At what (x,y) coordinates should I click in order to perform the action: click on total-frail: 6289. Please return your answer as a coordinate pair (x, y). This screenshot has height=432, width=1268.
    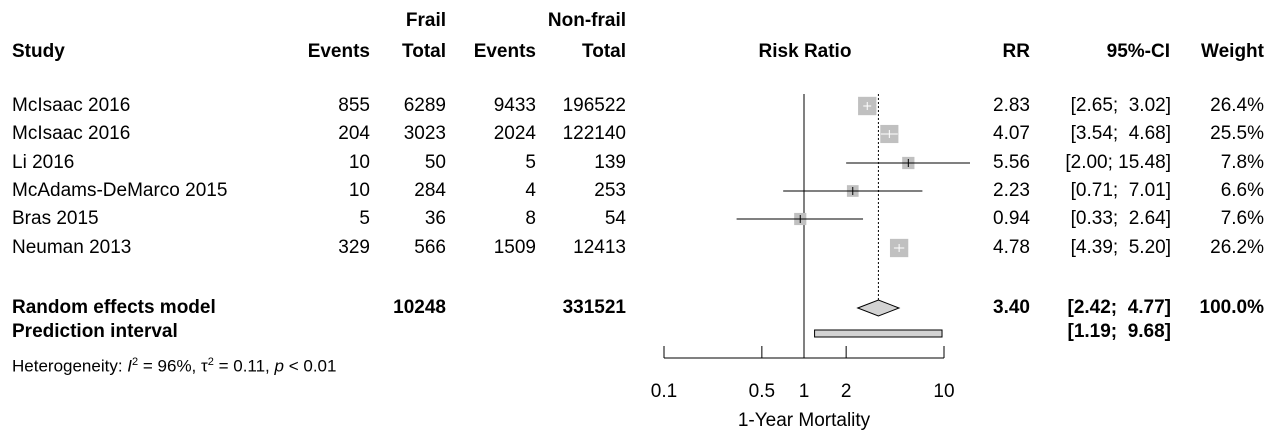
    Looking at the image, I should click on (424, 105).